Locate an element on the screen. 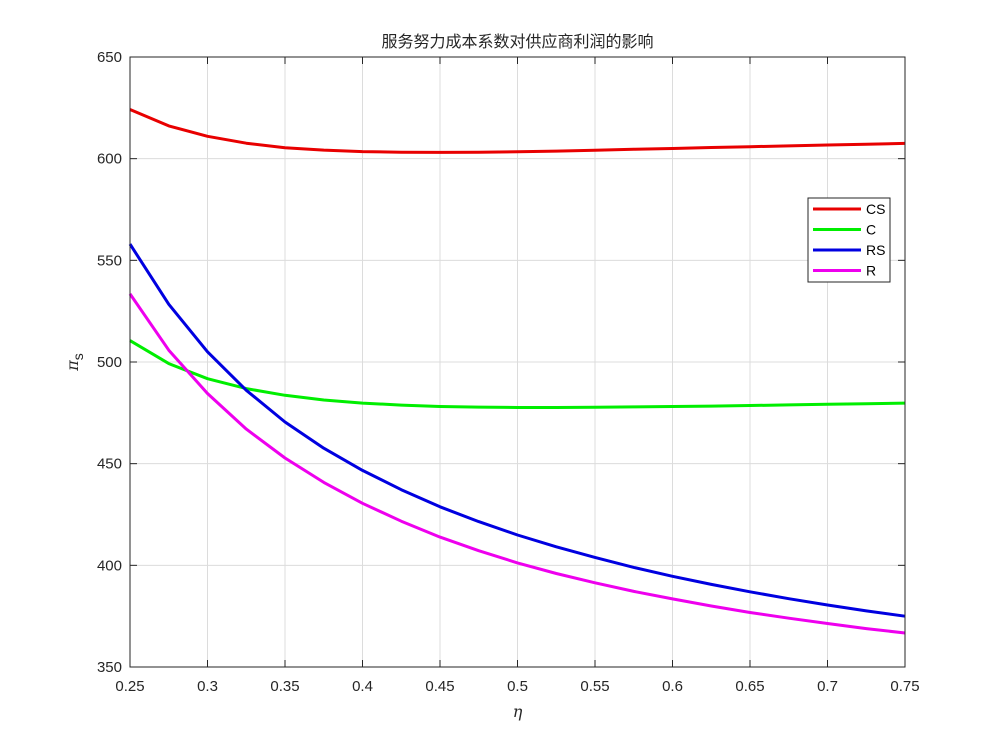 Image resolution: width=1000 pixels, height=750 pixels. y-tick-label: 500 is located at coordinates (109, 362).